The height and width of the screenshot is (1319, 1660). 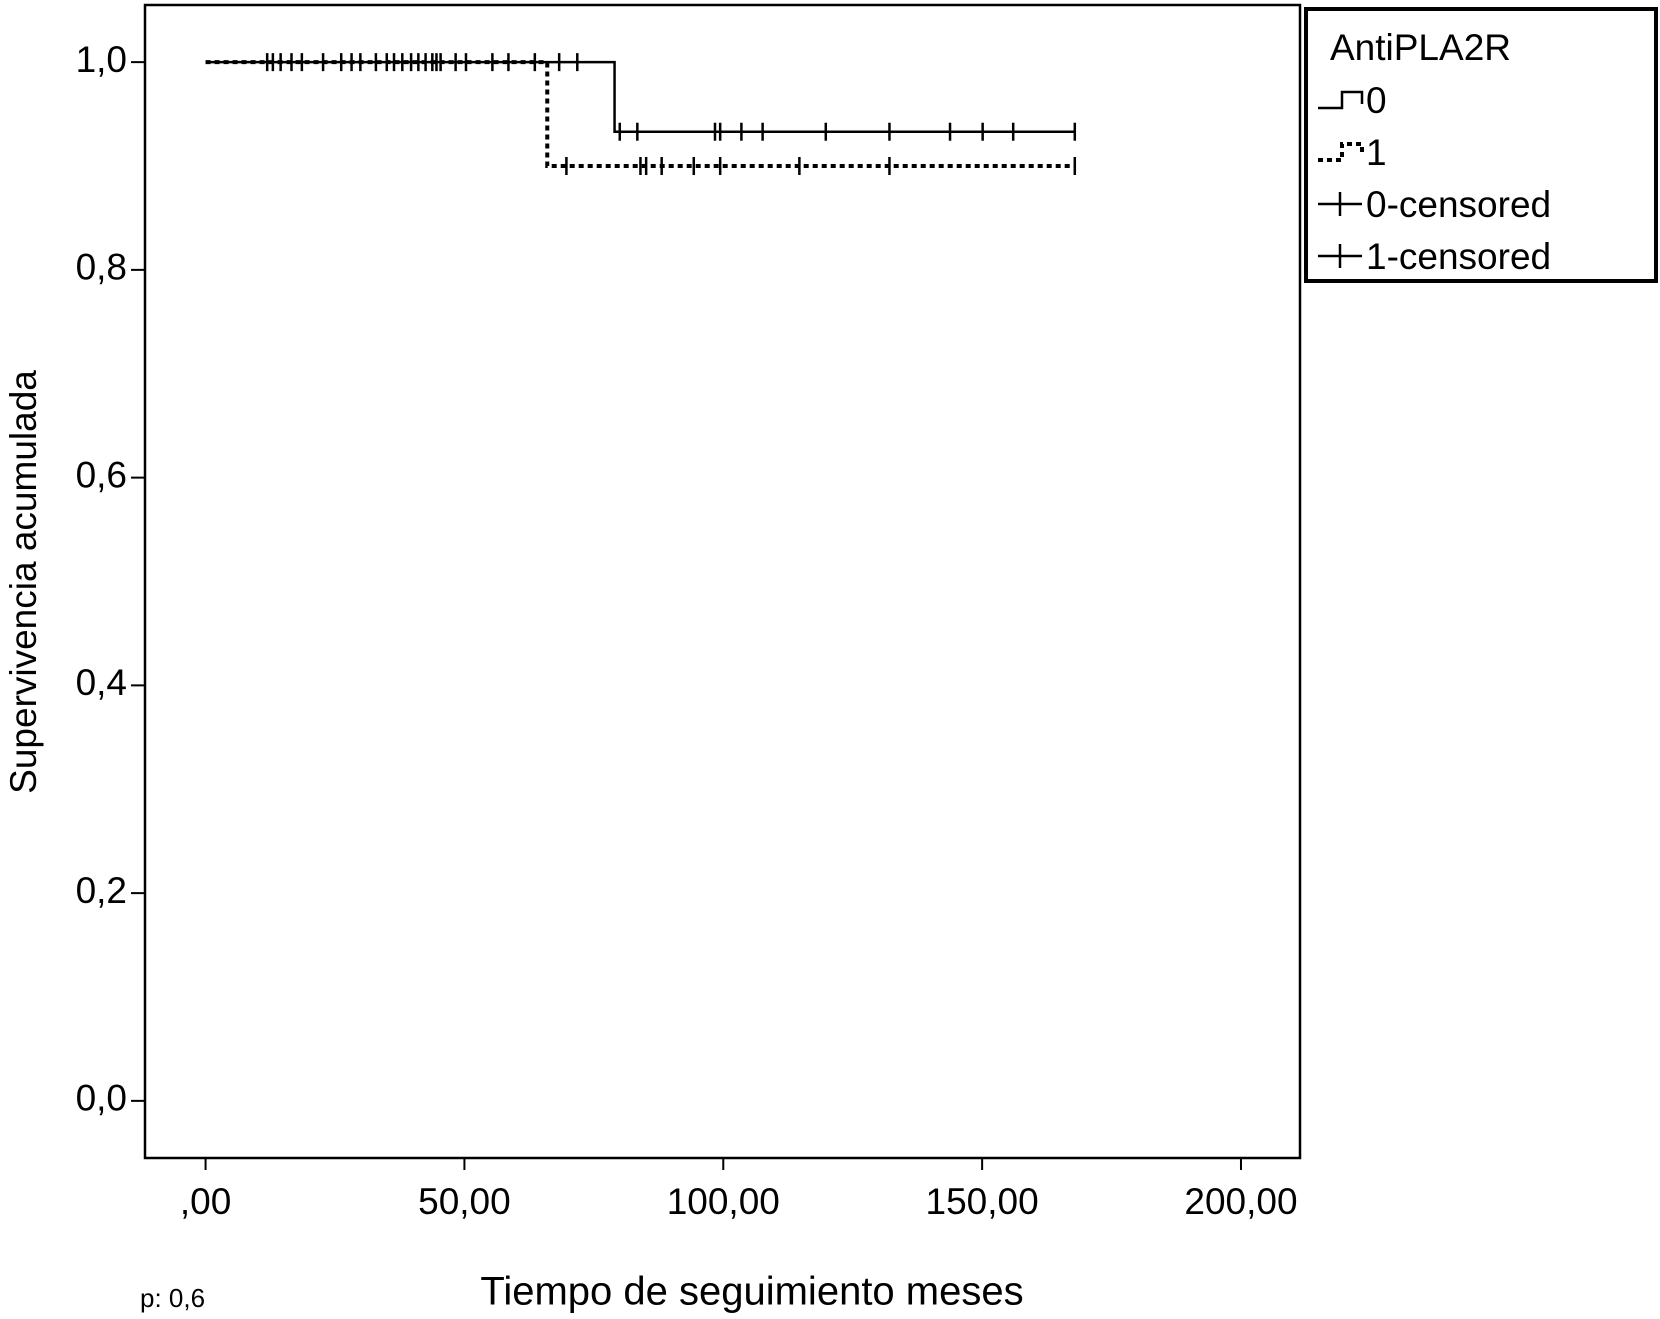 I want to click on x-tick-label: ,00, so click(x=205, y=1201).